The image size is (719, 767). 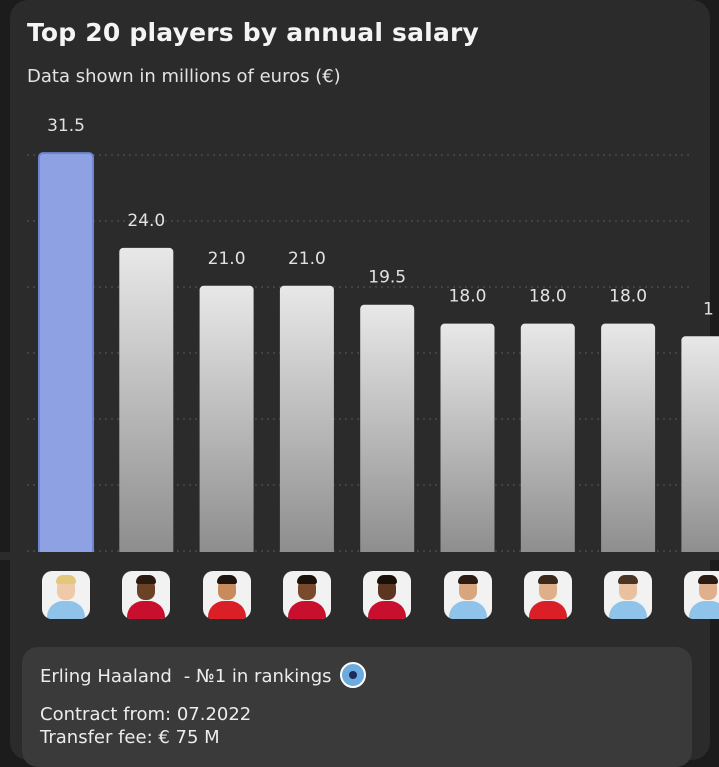 What do you see at coordinates (146, 714) in the screenshot?
I see `contract-date: Contract from: 07.2022` at bounding box center [146, 714].